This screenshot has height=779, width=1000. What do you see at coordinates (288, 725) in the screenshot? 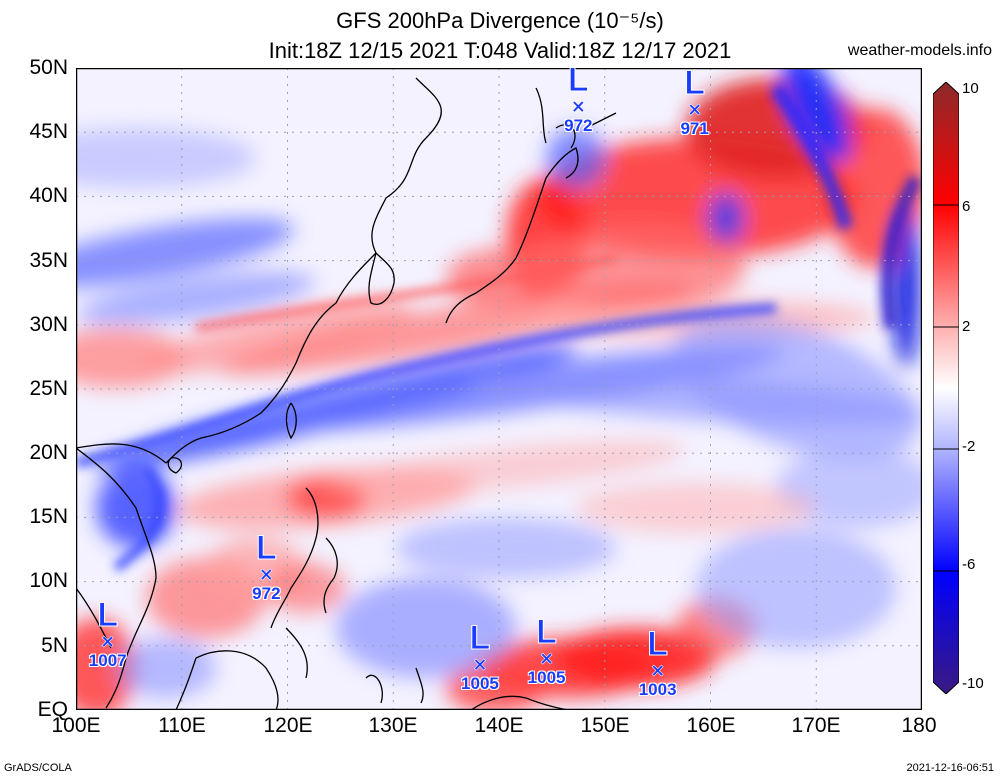
I see `lon-label-120e: 120E` at bounding box center [288, 725].